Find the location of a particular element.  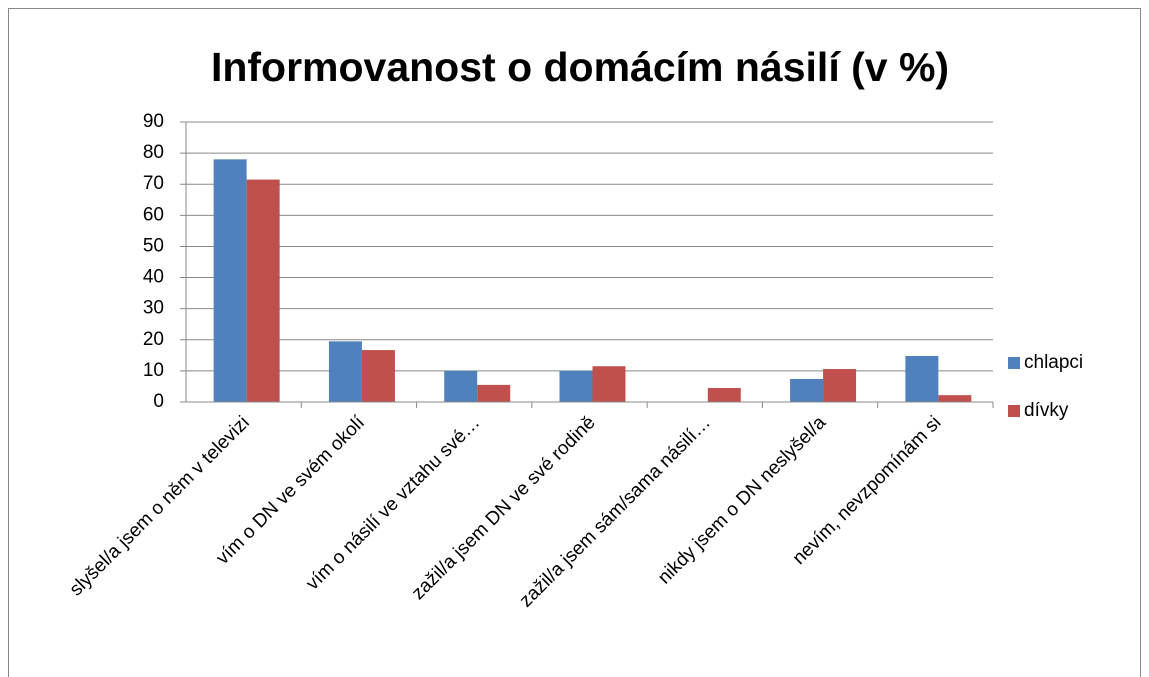

y-tick-label: 0 is located at coordinates (158, 401).